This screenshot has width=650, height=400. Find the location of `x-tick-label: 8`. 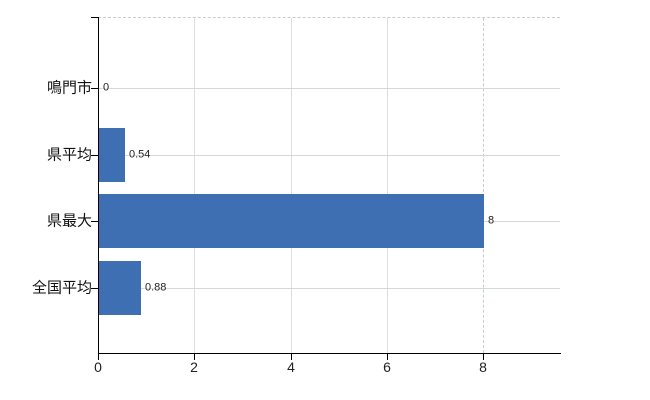

x-tick-label: 8 is located at coordinates (483, 367).